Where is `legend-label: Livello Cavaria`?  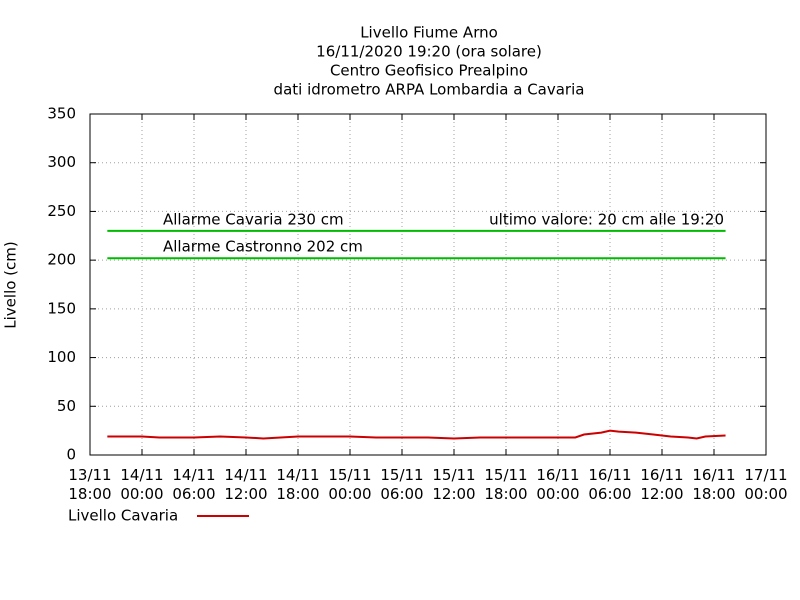 legend-label: Livello Cavaria is located at coordinates (123, 516).